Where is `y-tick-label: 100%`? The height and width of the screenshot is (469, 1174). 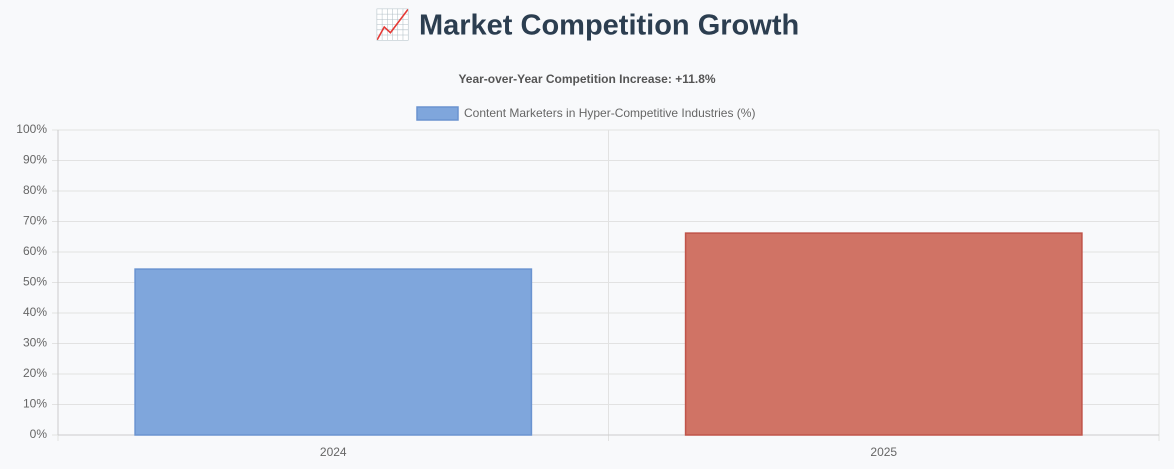
y-tick-label: 100% is located at coordinates (31, 129).